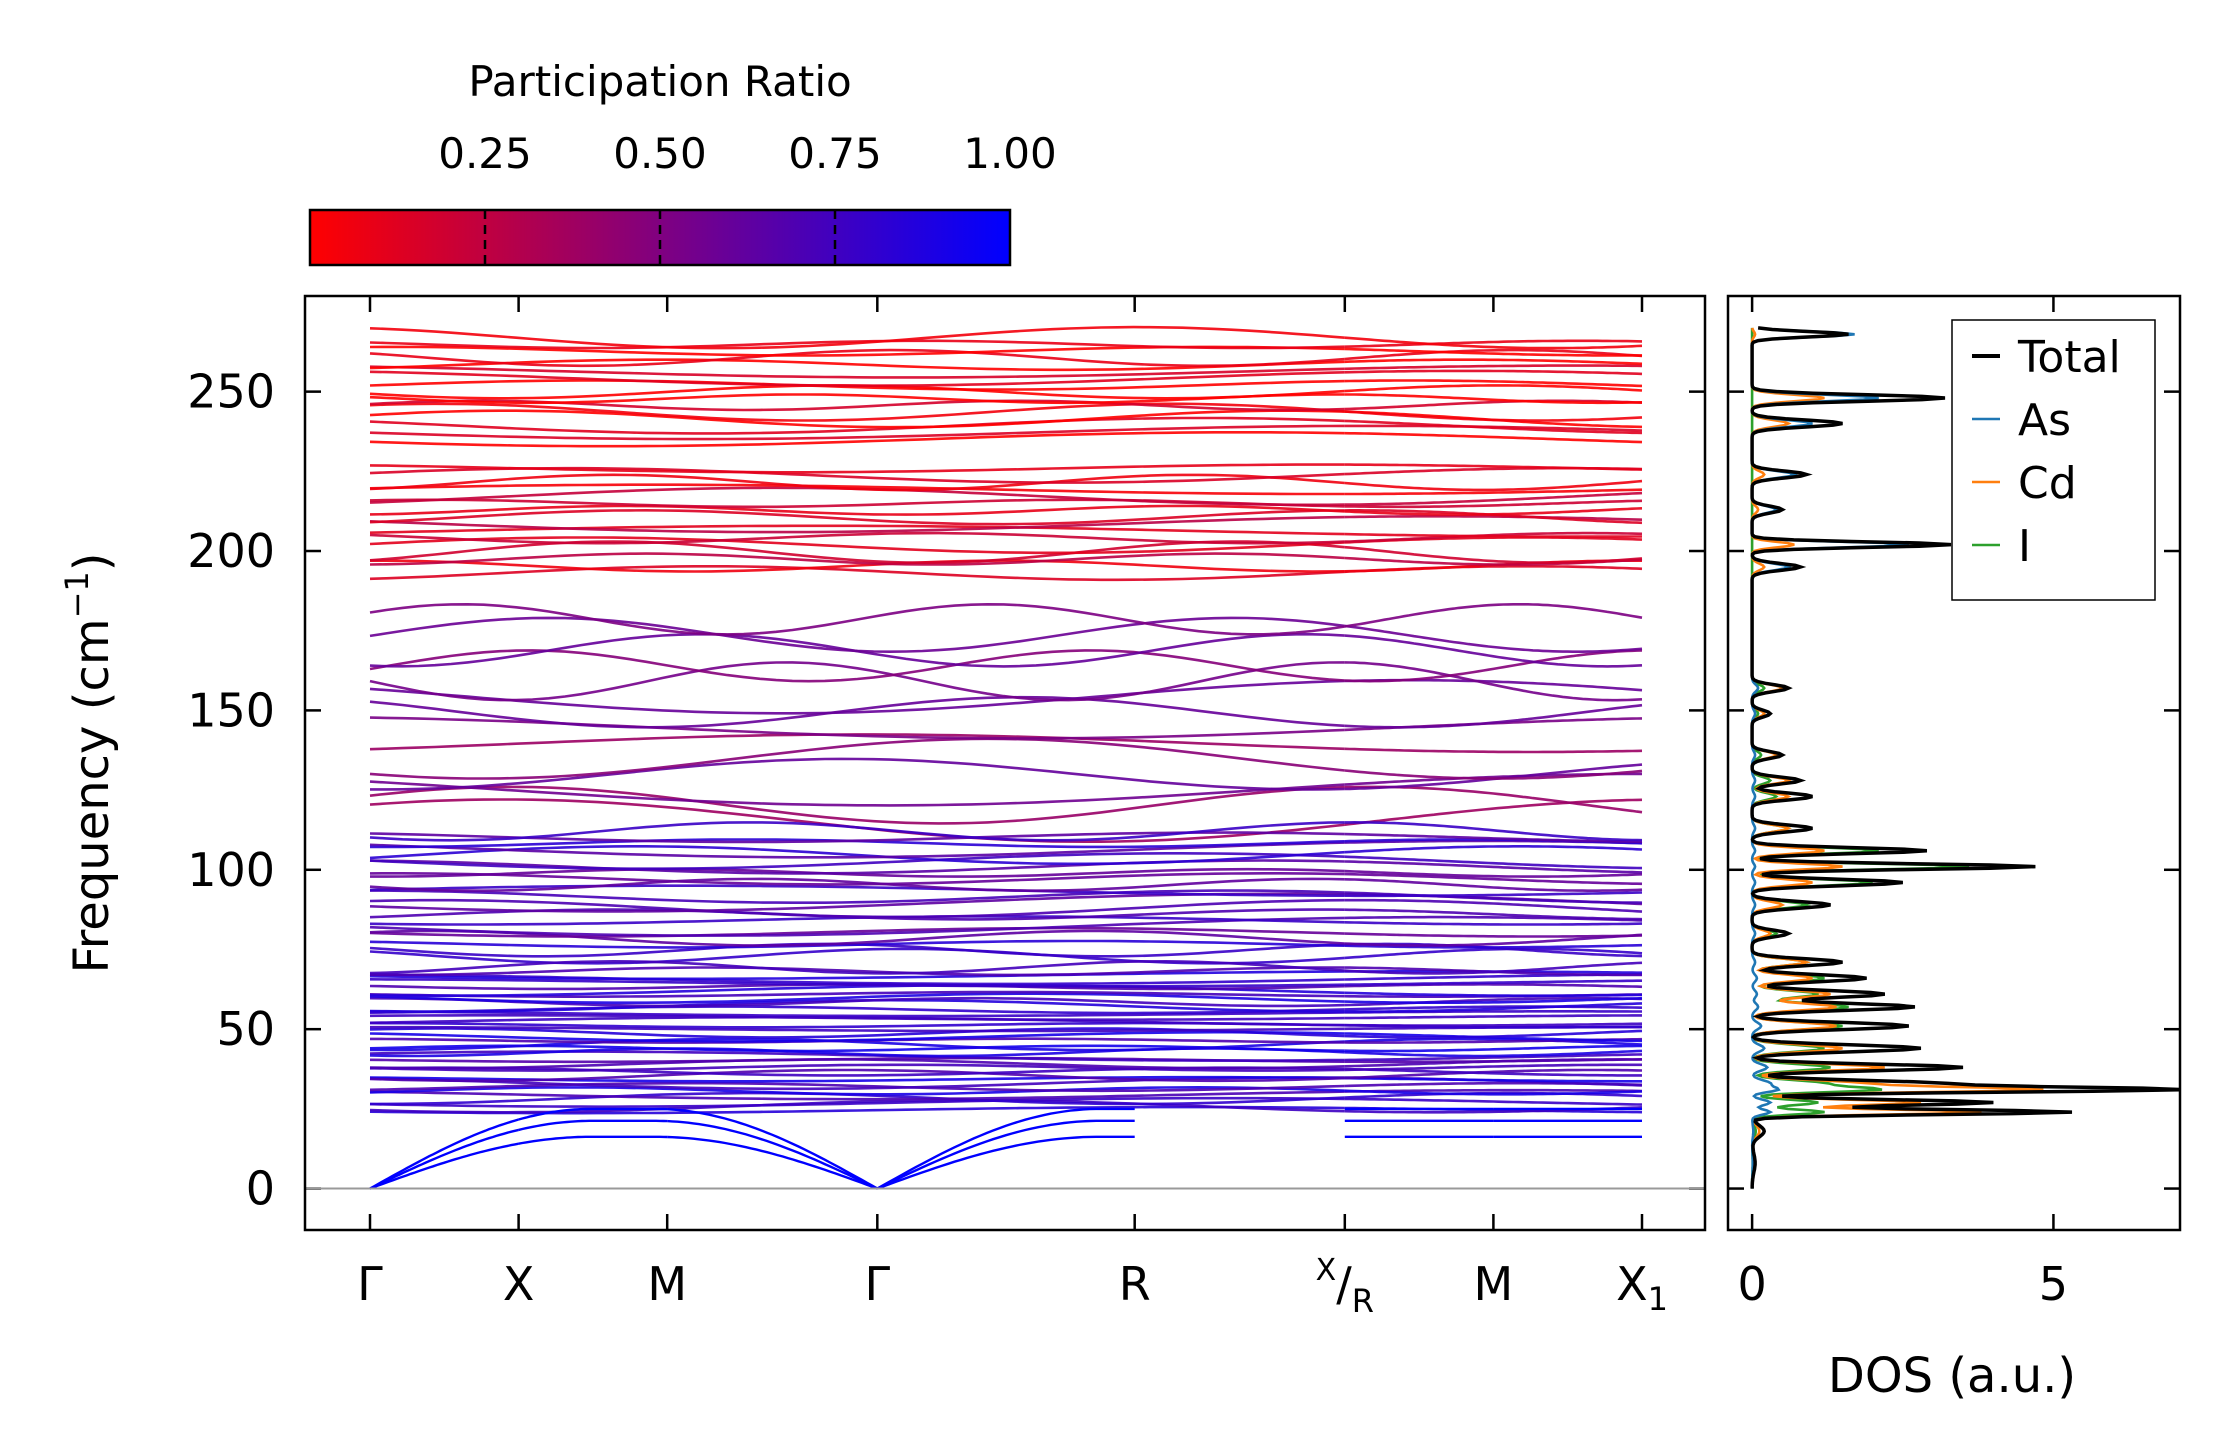 The width and height of the screenshot is (2222, 1455). I want to click on dos-legend: Total As Cd I, so click(2053, 460).